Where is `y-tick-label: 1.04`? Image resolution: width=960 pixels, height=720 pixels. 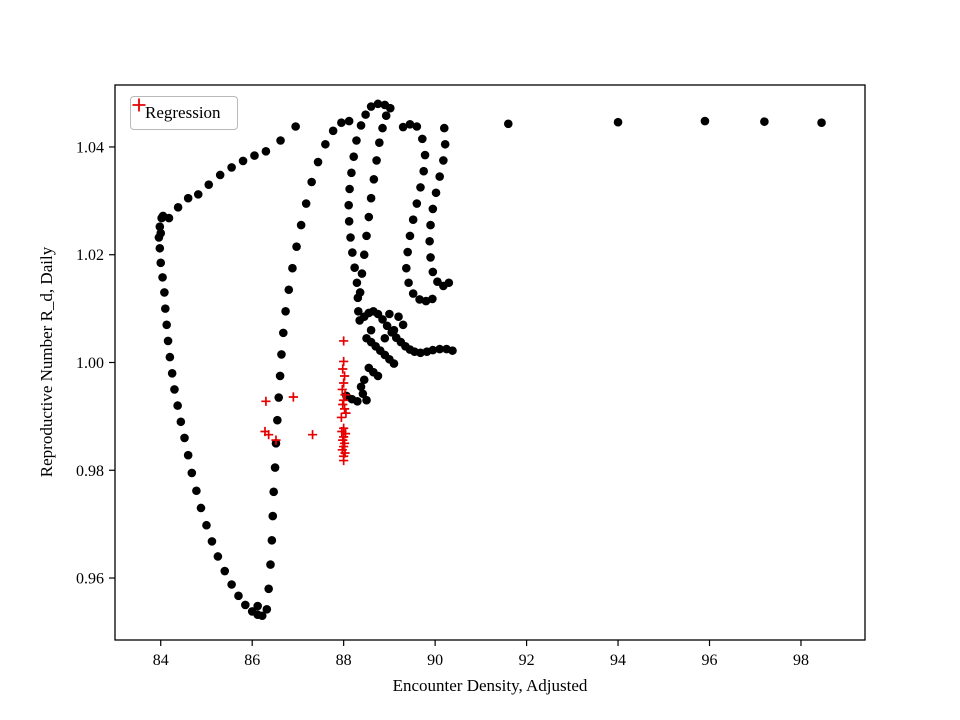 y-tick-label: 1.04 is located at coordinates (90, 147).